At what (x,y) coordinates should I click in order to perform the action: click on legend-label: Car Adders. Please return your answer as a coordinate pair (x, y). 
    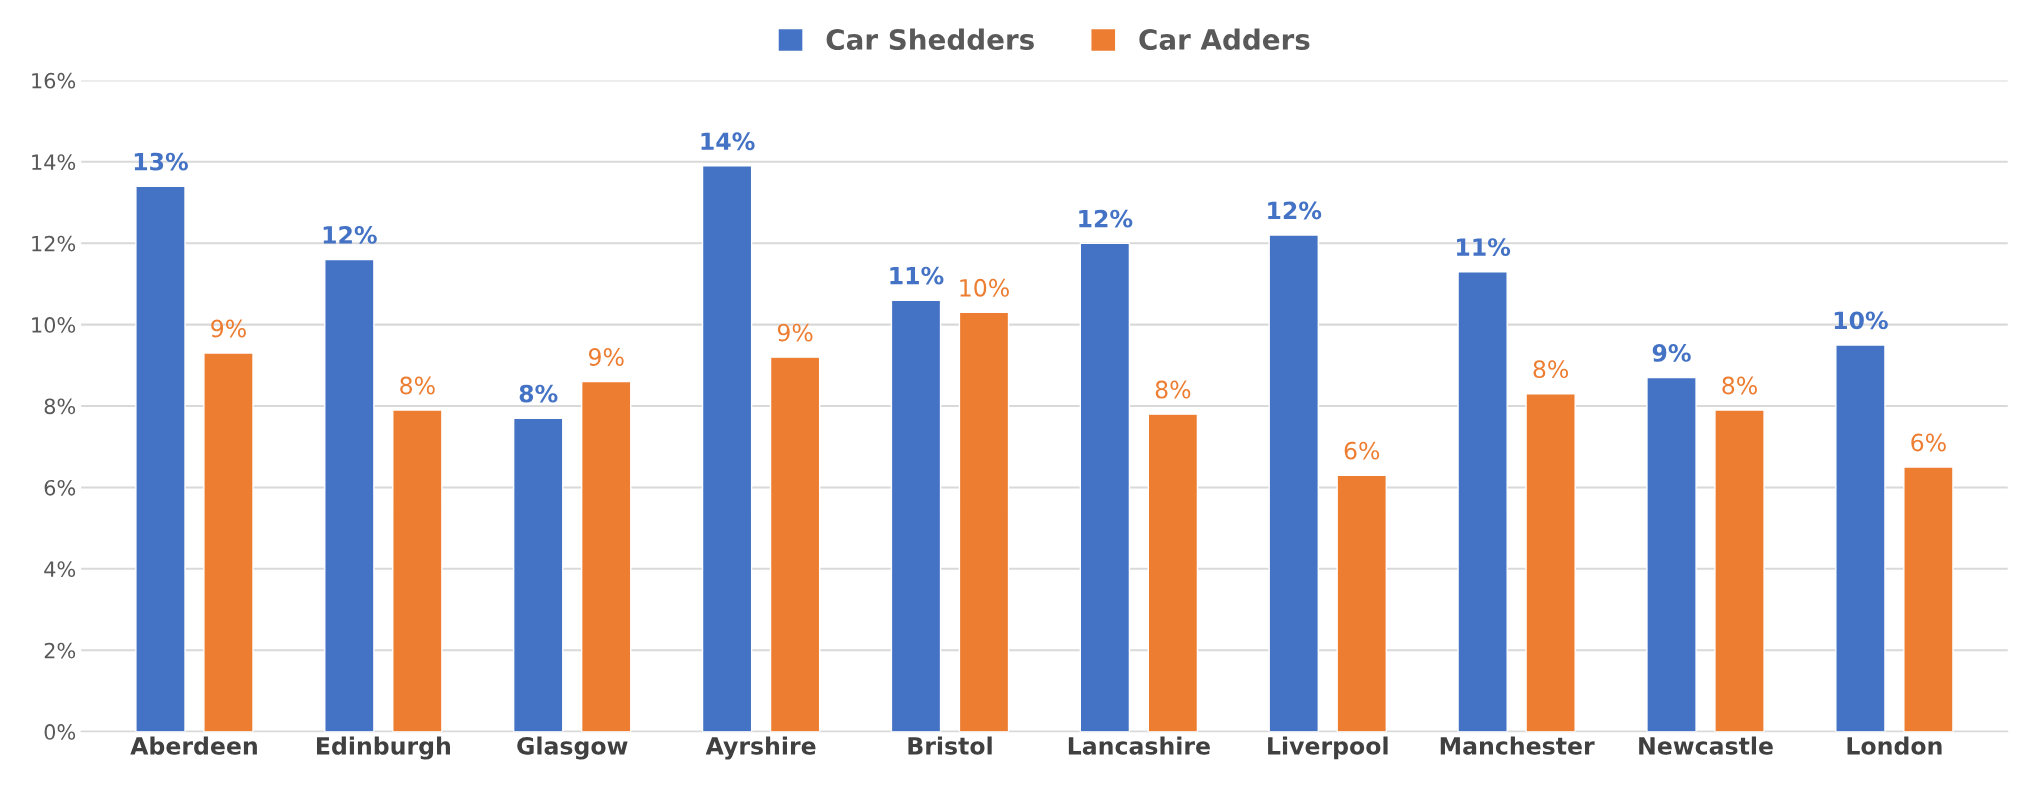
    Looking at the image, I should click on (1224, 39).